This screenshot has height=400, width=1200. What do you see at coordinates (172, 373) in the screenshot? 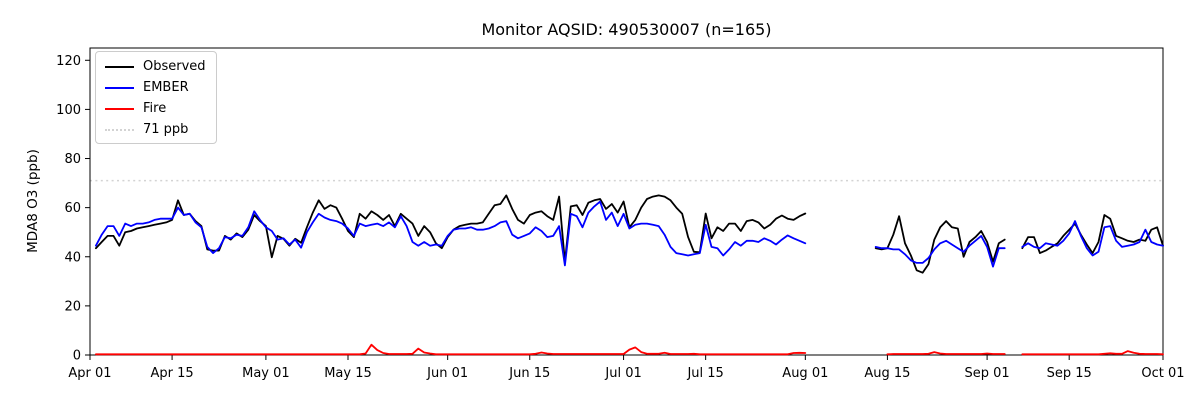
I see `x-tick-label: Apr 15` at bounding box center [172, 373].